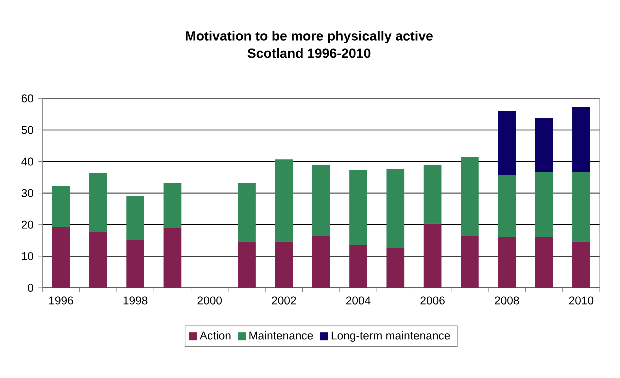  Describe the element at coordinates (282, 335) in the screenshot. I see `legend-label: Maintenance` at that location.